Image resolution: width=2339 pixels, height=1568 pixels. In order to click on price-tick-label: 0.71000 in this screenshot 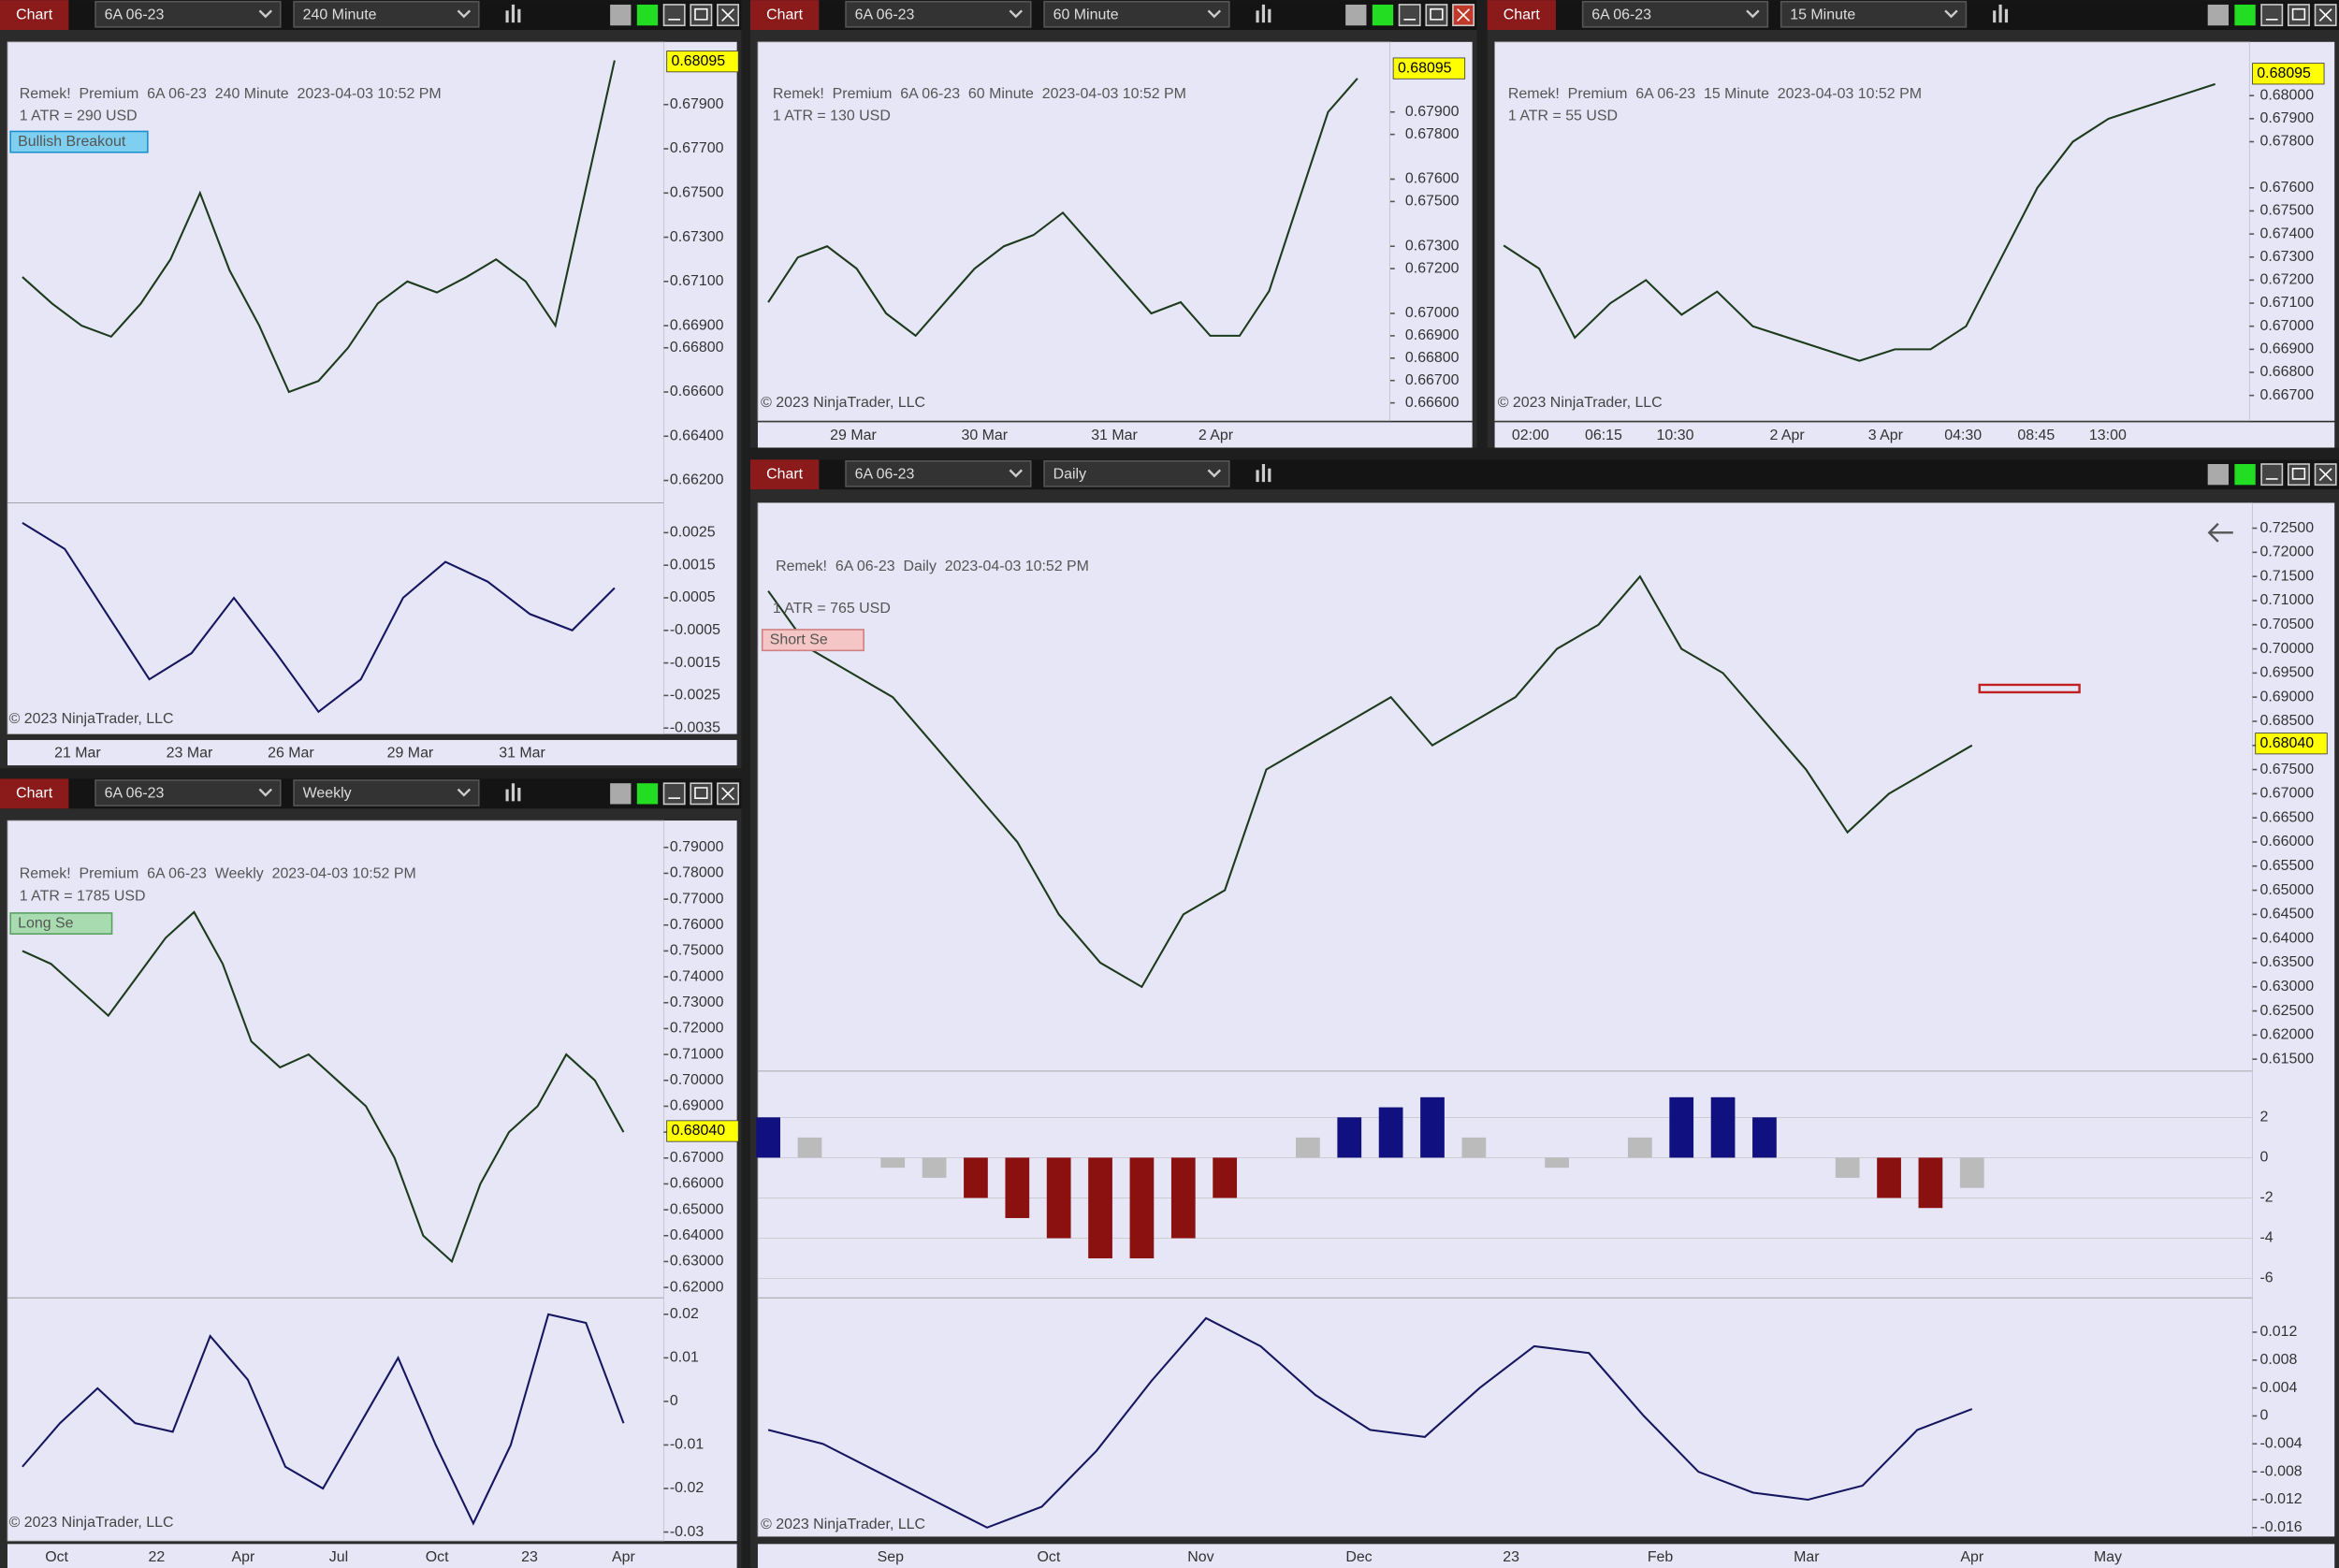, I will do `click(2286, 600)`.